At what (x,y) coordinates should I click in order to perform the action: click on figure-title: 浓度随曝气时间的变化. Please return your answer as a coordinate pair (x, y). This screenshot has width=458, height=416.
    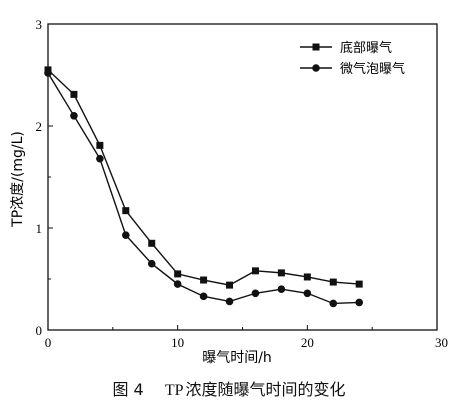
    Looking at the image, I should click on (265, 389).